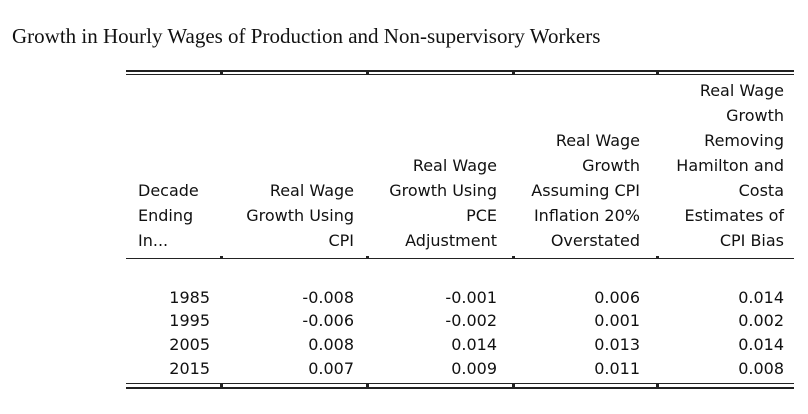 The image size is (808, 414). What do you see at coordinates (617, 320) in the screenshot?
I see `cell-cpi-overstated: 0.001` at bounding box center [617, 320].